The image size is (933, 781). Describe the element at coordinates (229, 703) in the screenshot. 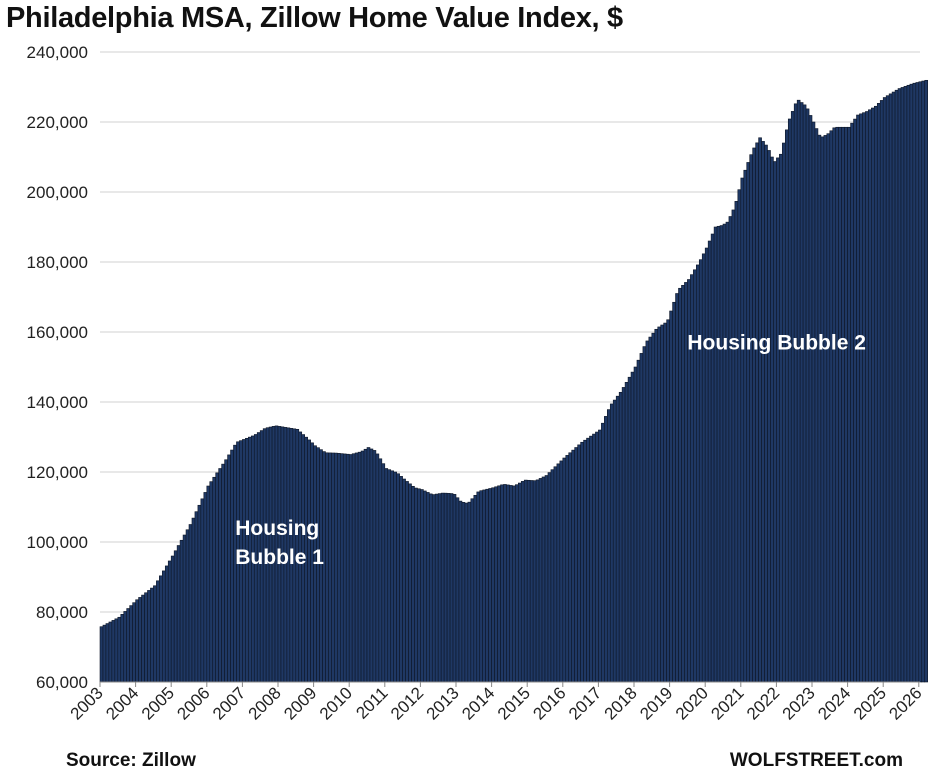

I see `x-tick-label: 2007` at that location.